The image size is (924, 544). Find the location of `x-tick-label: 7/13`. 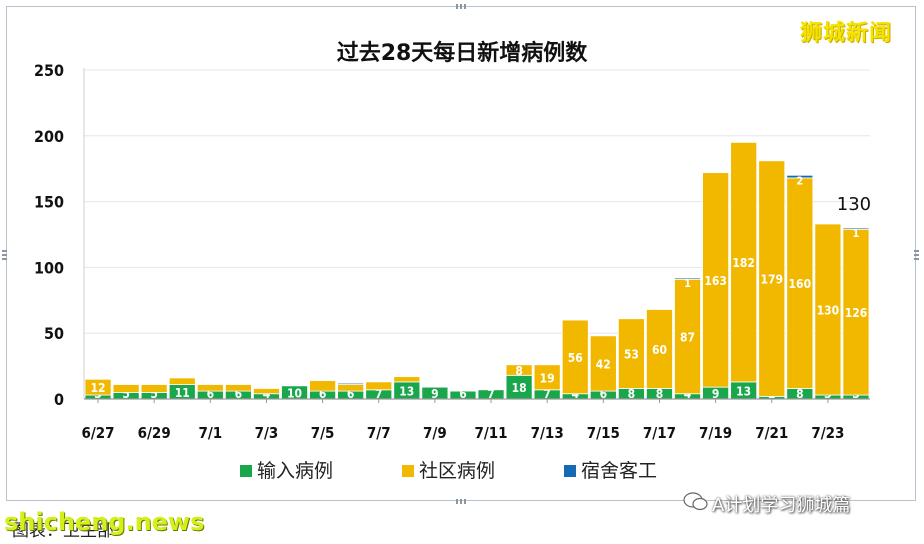

x-tick-label: 7/13 is located at coordinates (547, 433).